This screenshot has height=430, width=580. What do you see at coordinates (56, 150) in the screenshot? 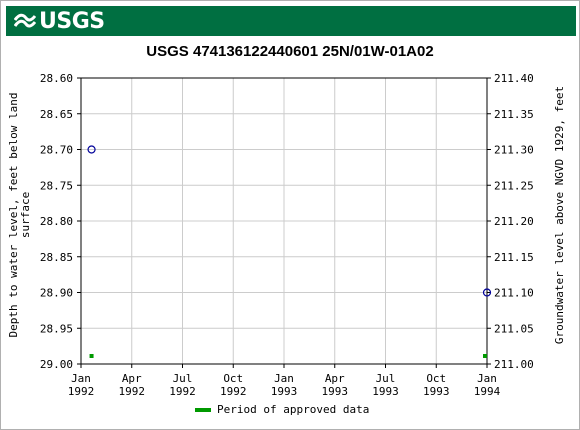
I see `y-left-tick-label: 28.70` at bounding box center [56, 150].